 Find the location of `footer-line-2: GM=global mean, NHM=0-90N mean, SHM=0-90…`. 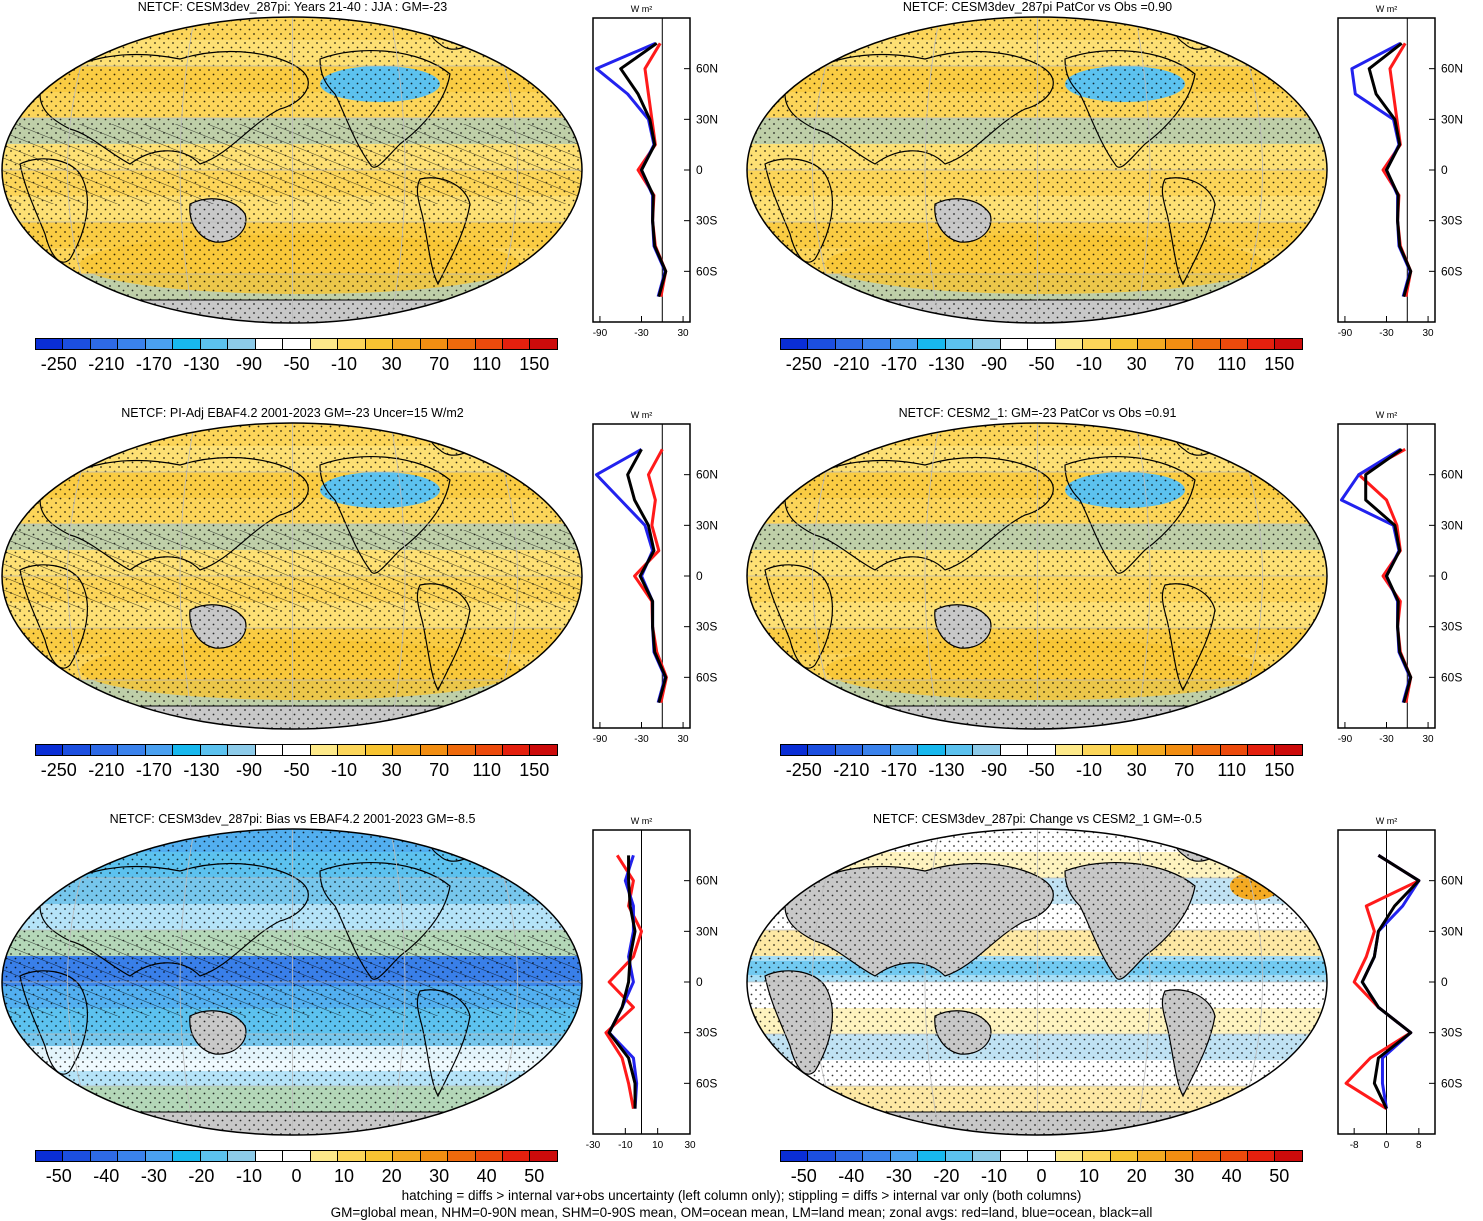

footer-line-2: GM=global mean, NHM=0-90N mean, SHM=0-90… is located at coordinates (741, 1212).